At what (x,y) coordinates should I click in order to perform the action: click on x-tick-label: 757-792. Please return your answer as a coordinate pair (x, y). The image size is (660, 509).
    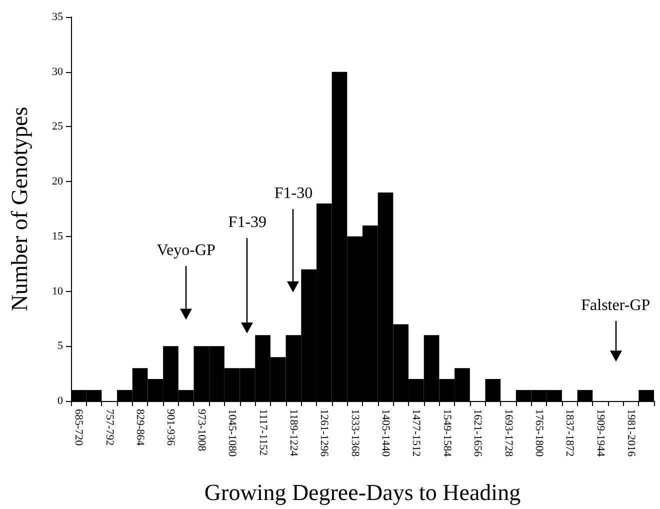
    Looking at the image, I should click on (109, 427).